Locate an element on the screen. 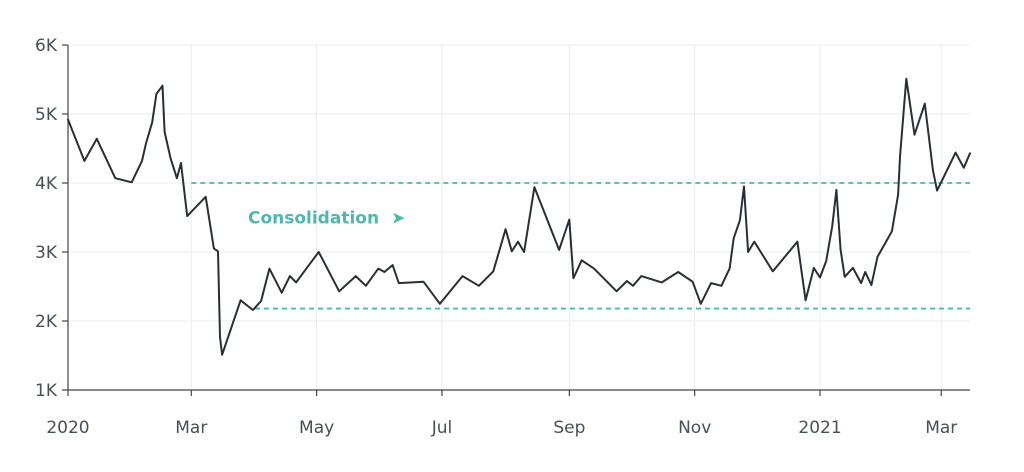 Image resolution: width=1024 pixels, height=472 pixels. y-tick-label: 6K is located at coordinates (46, 46).